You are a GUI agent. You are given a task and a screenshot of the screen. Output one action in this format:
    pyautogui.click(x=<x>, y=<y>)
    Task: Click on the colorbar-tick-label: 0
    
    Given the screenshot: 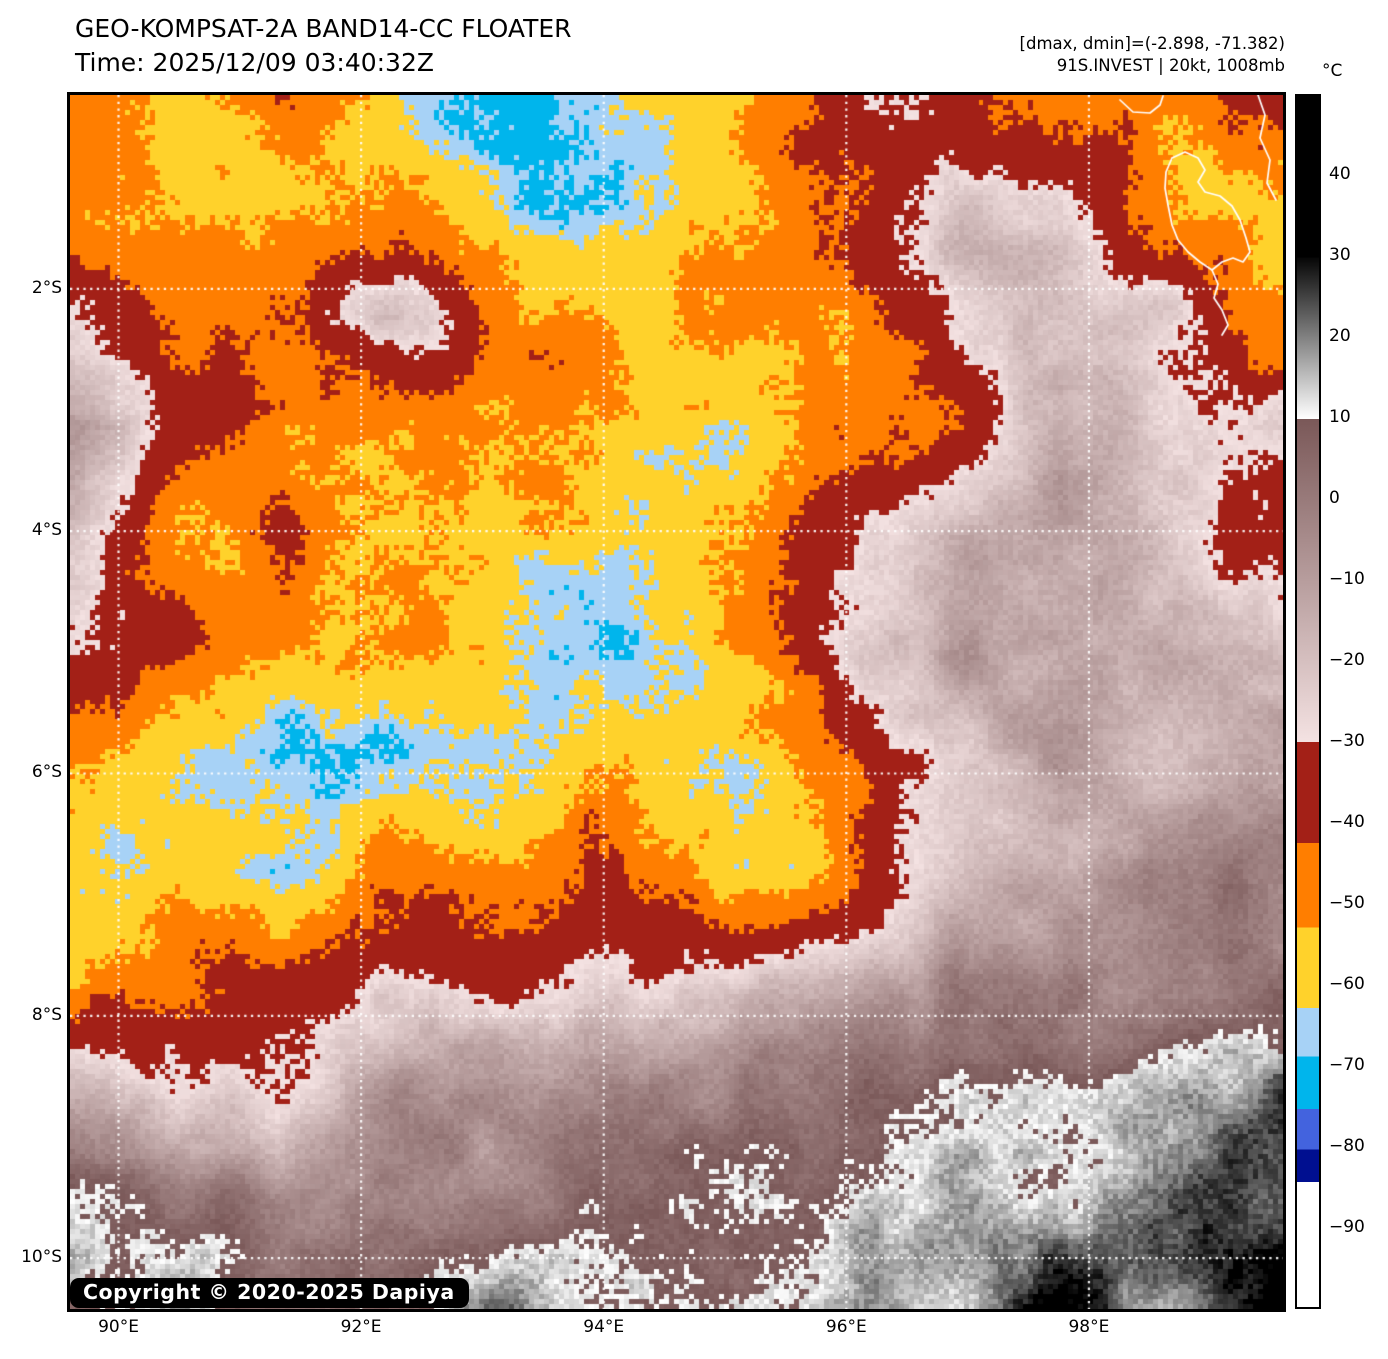 What is the action you would take?
    pyautogui.click(x=1334, y=498)
    